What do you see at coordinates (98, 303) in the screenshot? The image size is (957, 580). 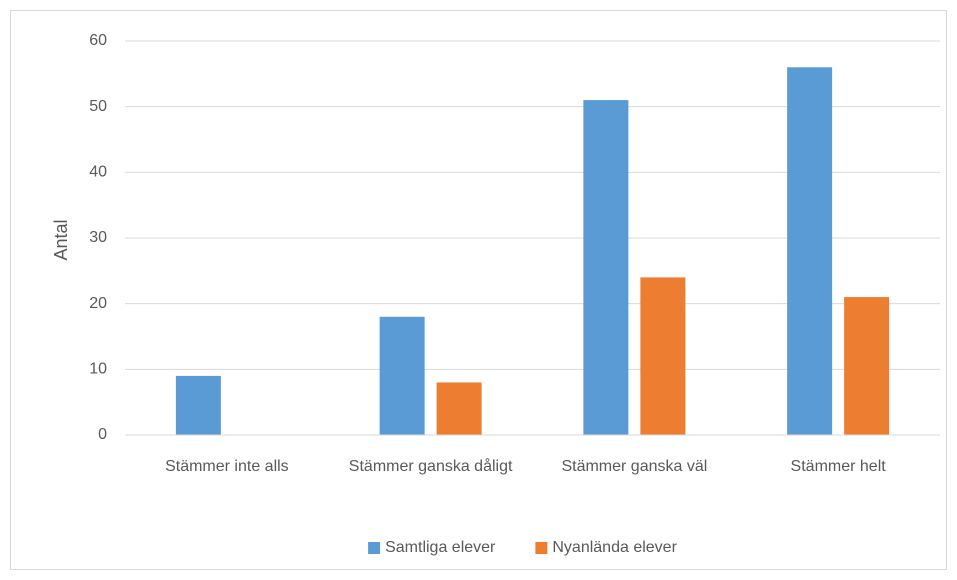 I see `y-tick-label: 20` at bounding box center [98, 303].